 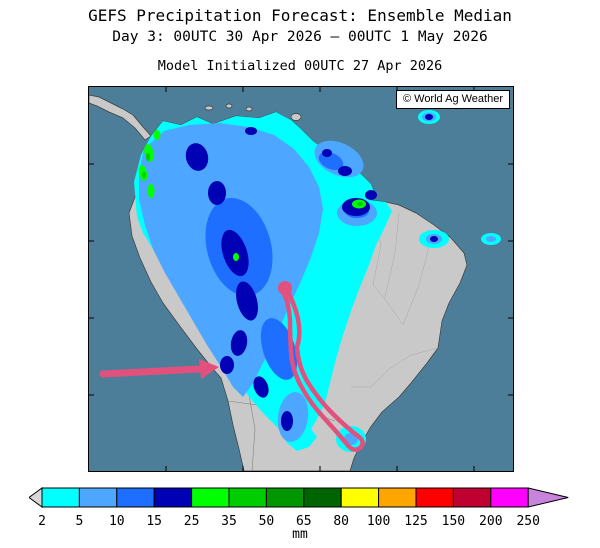 What do you see at coordinates (42, 521) in the screenshot?
I see `legend-tick-label: 2` at bounding box center [42, 521].